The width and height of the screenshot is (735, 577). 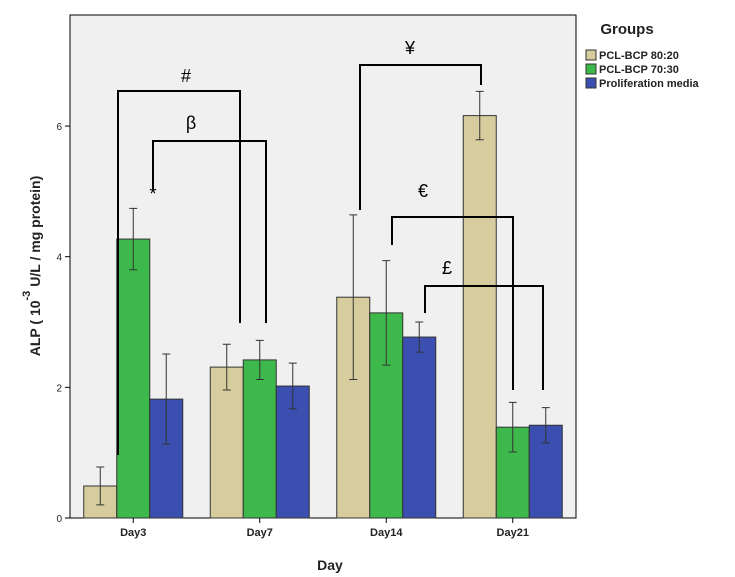 What do you see at coordinates (59, 127) in the screenshot?
I see `y-tick-label: 6` at bounding box center [59, 127].